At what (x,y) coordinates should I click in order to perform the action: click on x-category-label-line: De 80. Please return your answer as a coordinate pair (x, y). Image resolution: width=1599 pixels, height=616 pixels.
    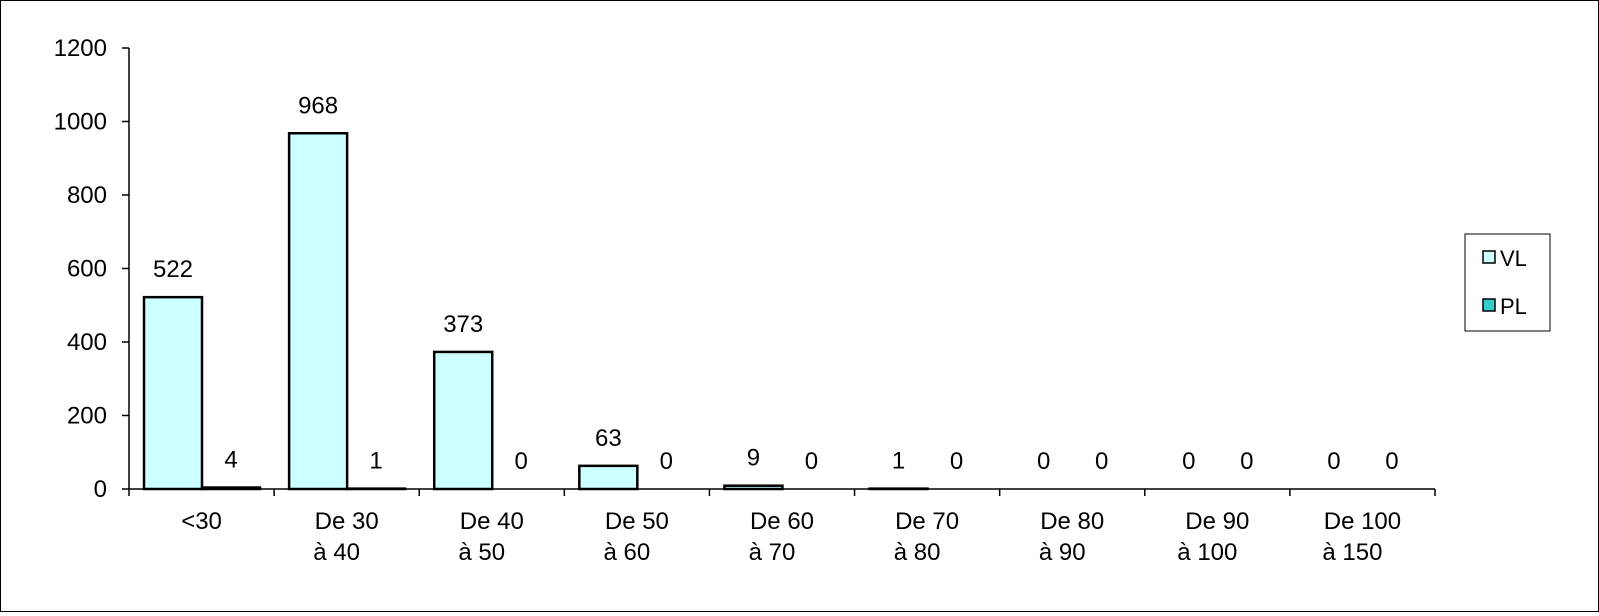
    Looking at the image, I should click on (1072, 521).